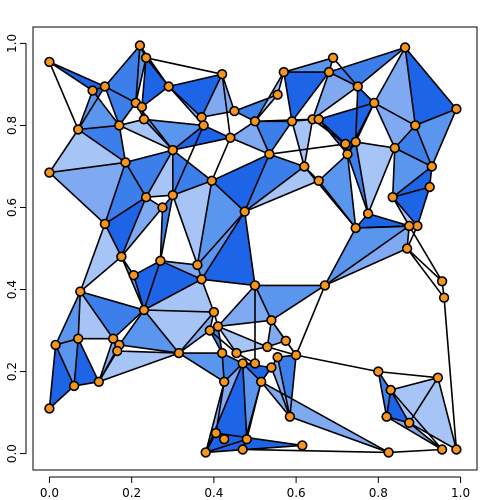  What do you see at coordinates (12, 371) in the screenshot?
I see `y-tick-label: 0.2` at bounding box center [12, 371].